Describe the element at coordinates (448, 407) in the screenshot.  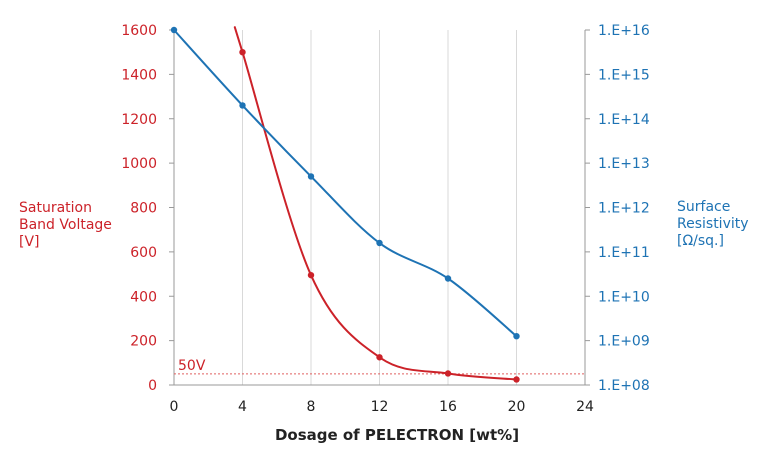
I see `x-tick-label: 16` at that location.